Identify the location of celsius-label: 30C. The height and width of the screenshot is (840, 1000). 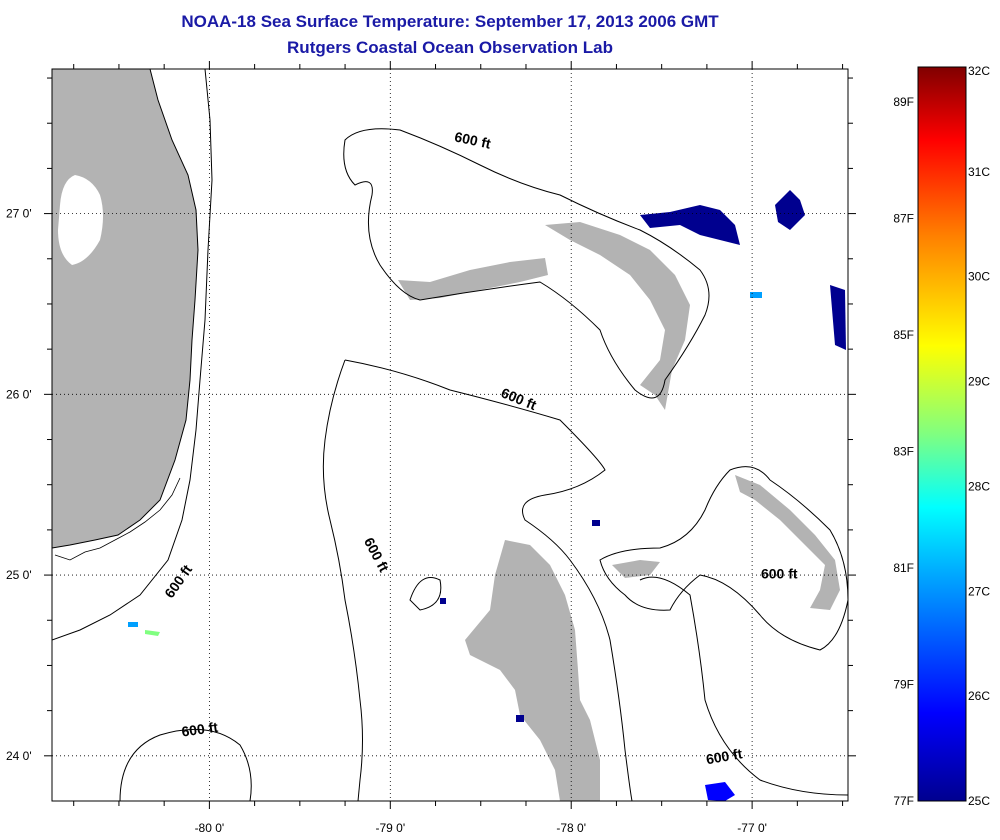
(979, 277).